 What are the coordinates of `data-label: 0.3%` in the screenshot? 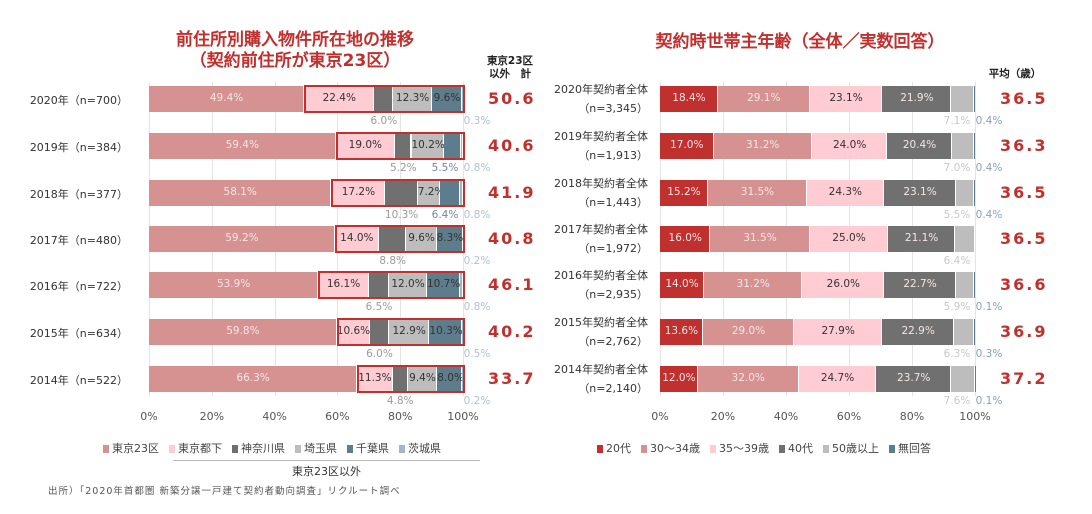 It's located at (989, 354).